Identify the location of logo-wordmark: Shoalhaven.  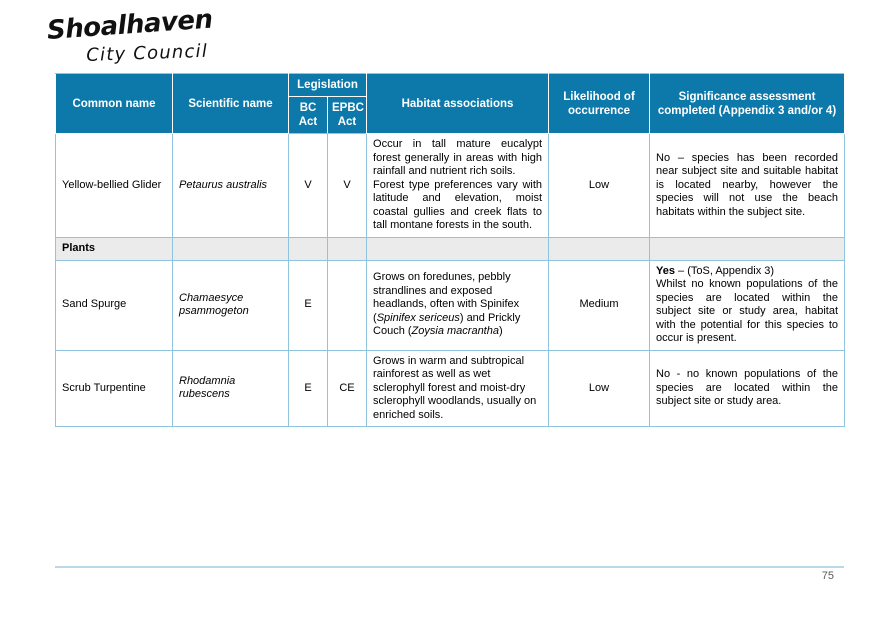
(130, 25).